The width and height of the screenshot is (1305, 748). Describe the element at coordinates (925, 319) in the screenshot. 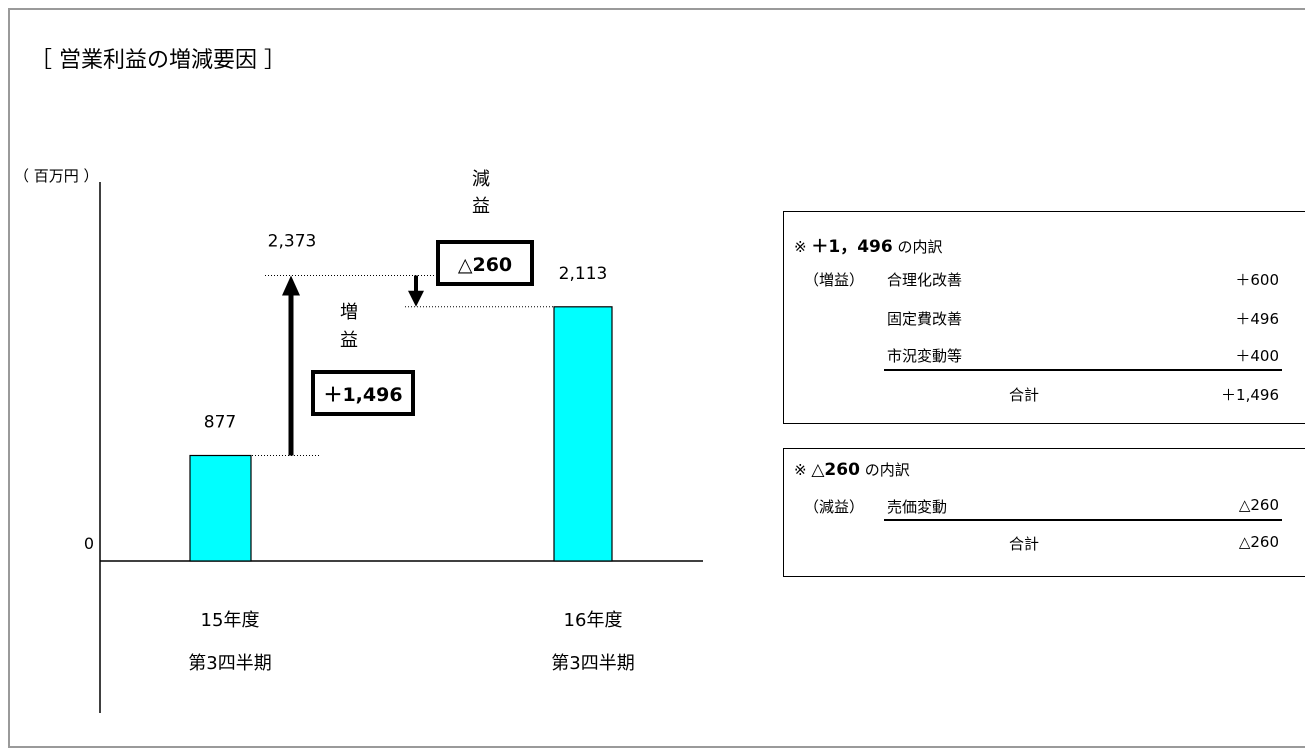

I see `item-label: 固定費改善` at that location.